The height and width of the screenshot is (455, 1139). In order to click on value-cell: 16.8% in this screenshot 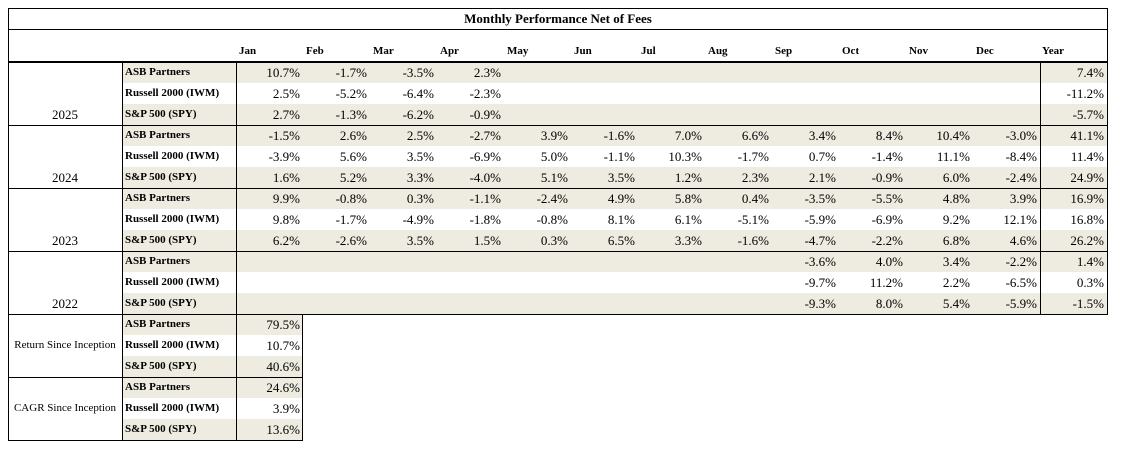, I will do `click(1087, 219)`.